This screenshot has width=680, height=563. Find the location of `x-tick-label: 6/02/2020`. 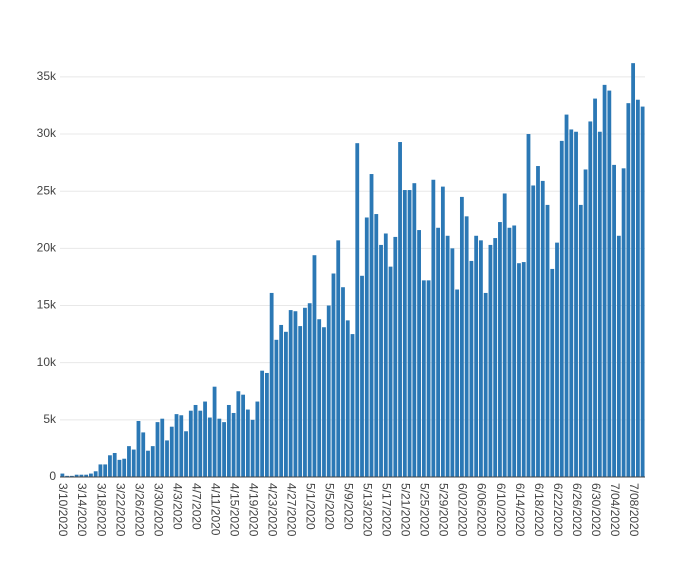

x-tick-label: 6/02/2020 is located at coordinates (463, 510).